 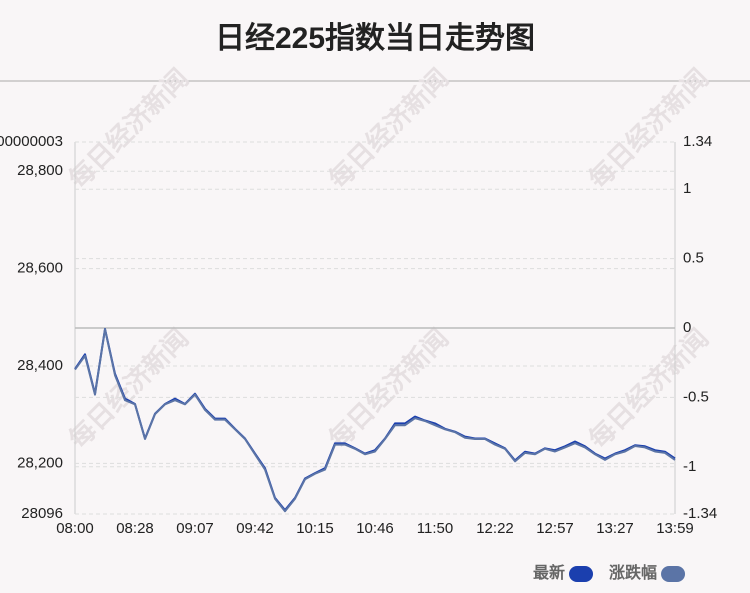 What do you see at coordinates (40, 365) in the screenshot?
I see `y-tick-label: 28,400` at bounding box center [40, 365].